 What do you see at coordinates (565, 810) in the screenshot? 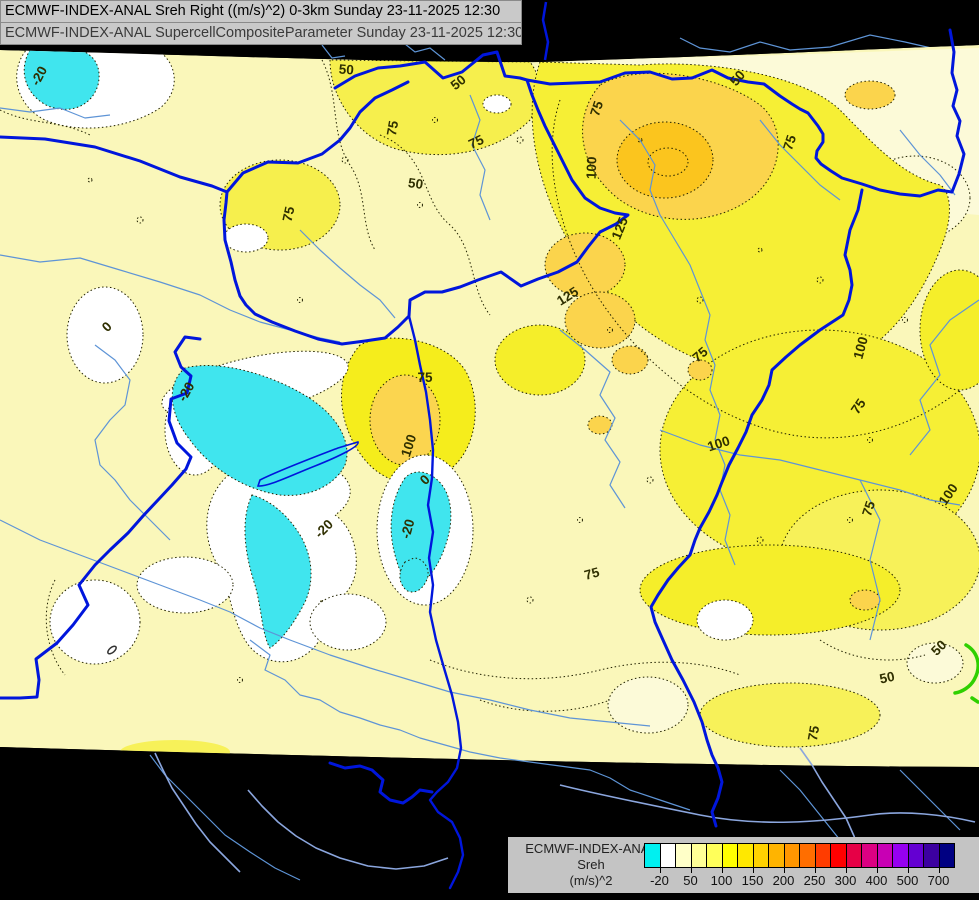
I see `borders-bottom-band` at bounding box center [565, 810].